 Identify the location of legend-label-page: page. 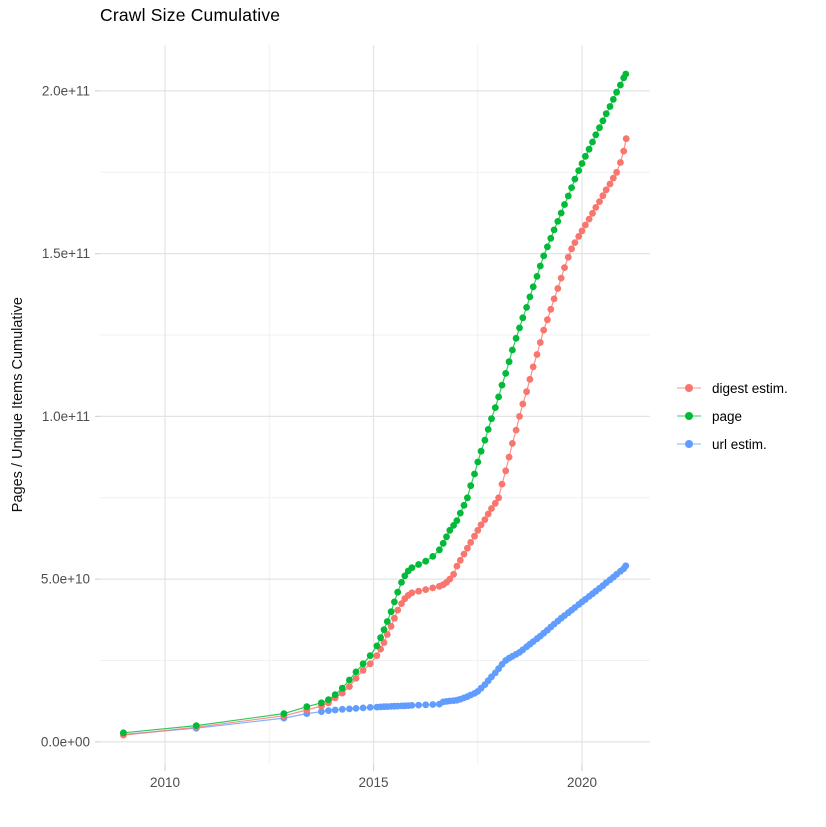
(727, 416).